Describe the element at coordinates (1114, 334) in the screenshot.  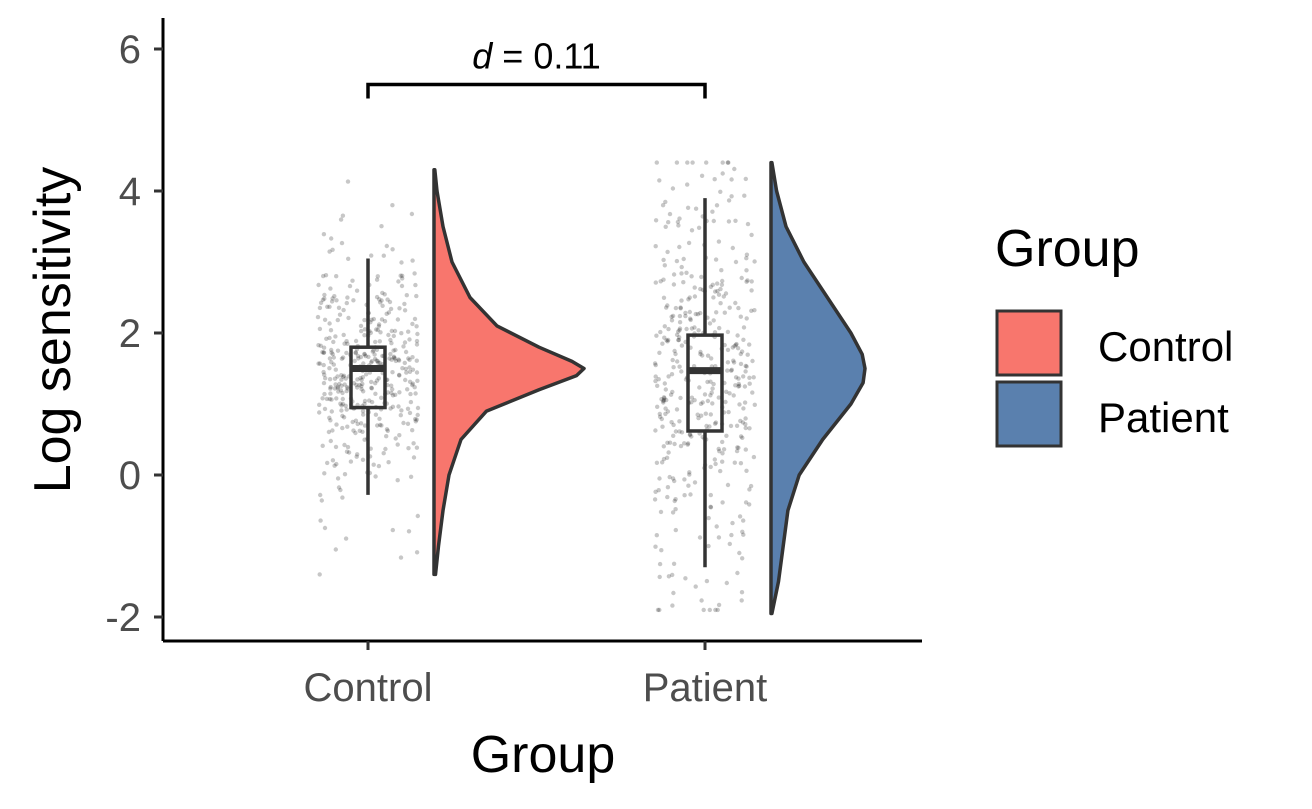
I see `legend: Group Control Patient` at that location.